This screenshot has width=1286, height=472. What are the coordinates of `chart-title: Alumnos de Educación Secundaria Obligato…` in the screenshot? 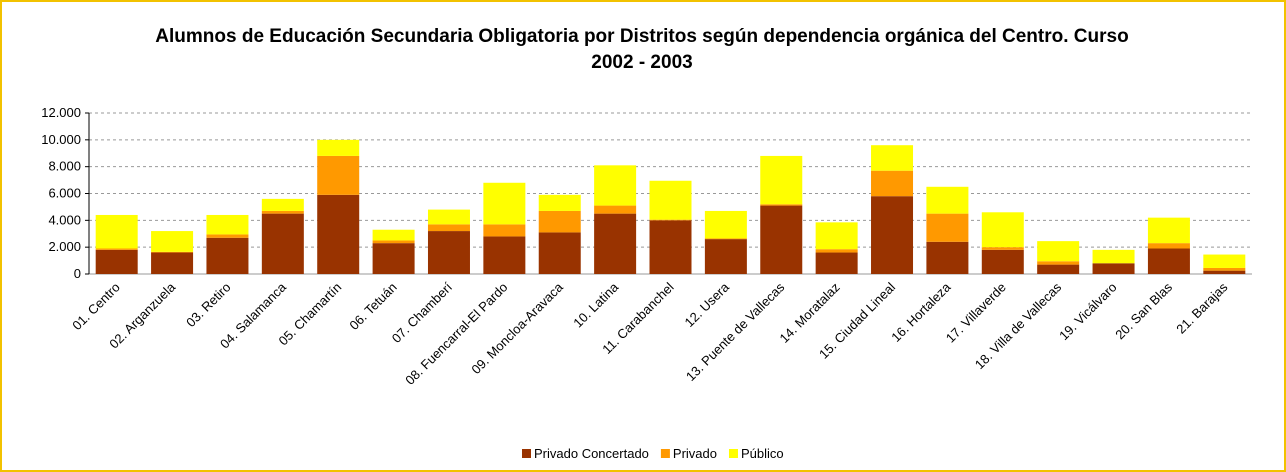 It's located at (642, 49).